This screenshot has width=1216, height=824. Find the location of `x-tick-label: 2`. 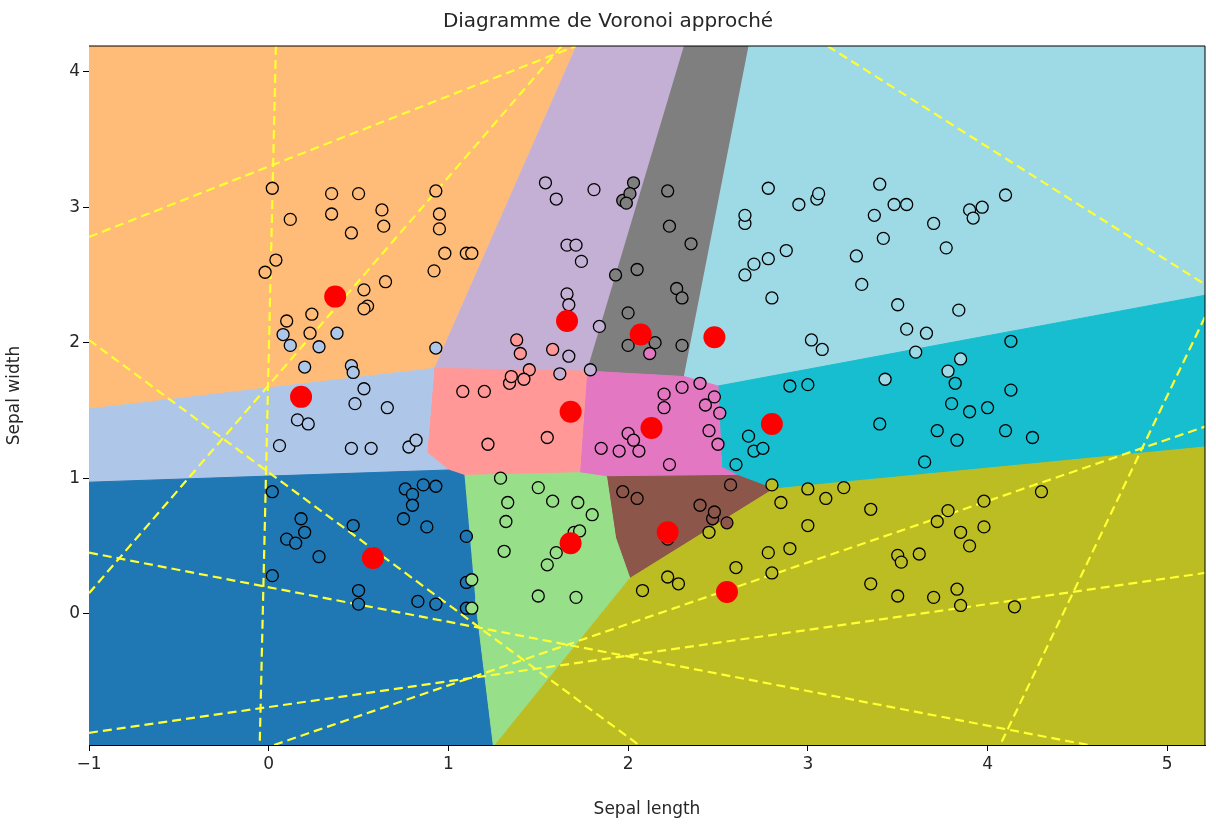

x-tick-label: 2 is located at coordinates (628, 762).